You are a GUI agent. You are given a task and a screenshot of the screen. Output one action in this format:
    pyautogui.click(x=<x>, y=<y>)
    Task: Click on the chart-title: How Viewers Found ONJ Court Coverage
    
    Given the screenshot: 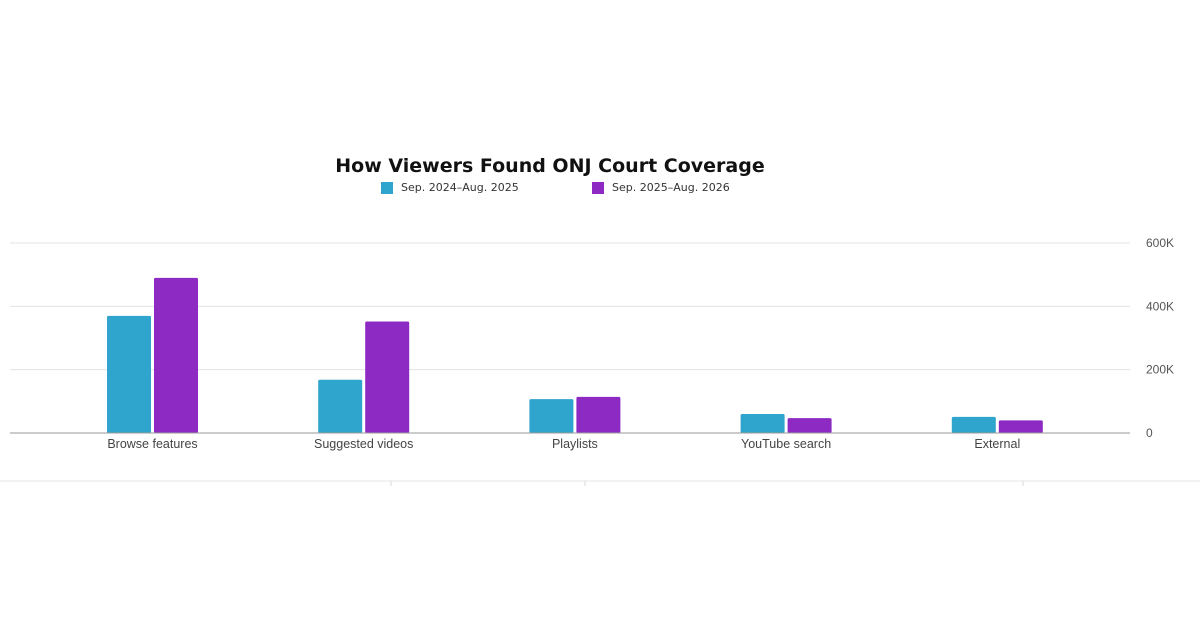 What is the action you would take?
    pyautogui.click(x=550, y=166)
    